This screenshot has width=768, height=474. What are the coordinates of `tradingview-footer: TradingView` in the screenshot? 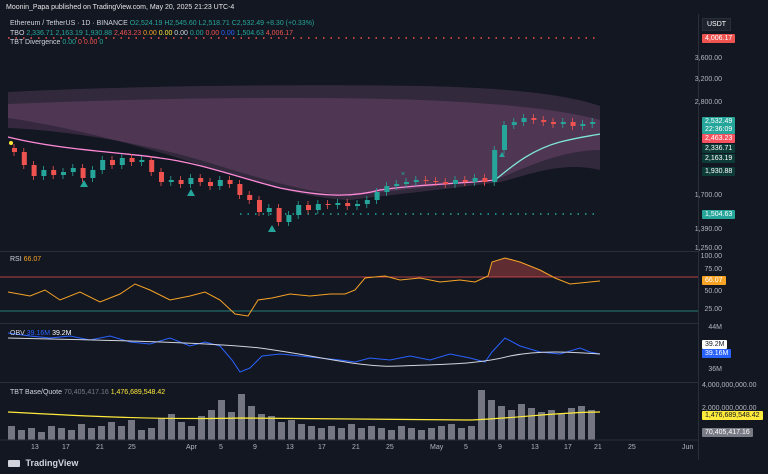 It's located at (43, 463).